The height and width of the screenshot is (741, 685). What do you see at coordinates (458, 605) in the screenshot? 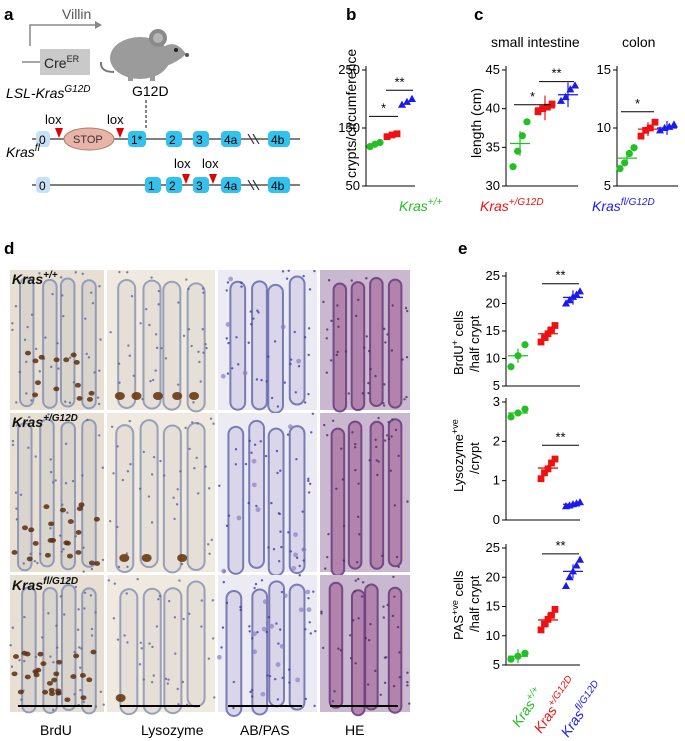
I see `e-ylabel-pas-1: PAS+ve cells` at bounding box center [458, 605].